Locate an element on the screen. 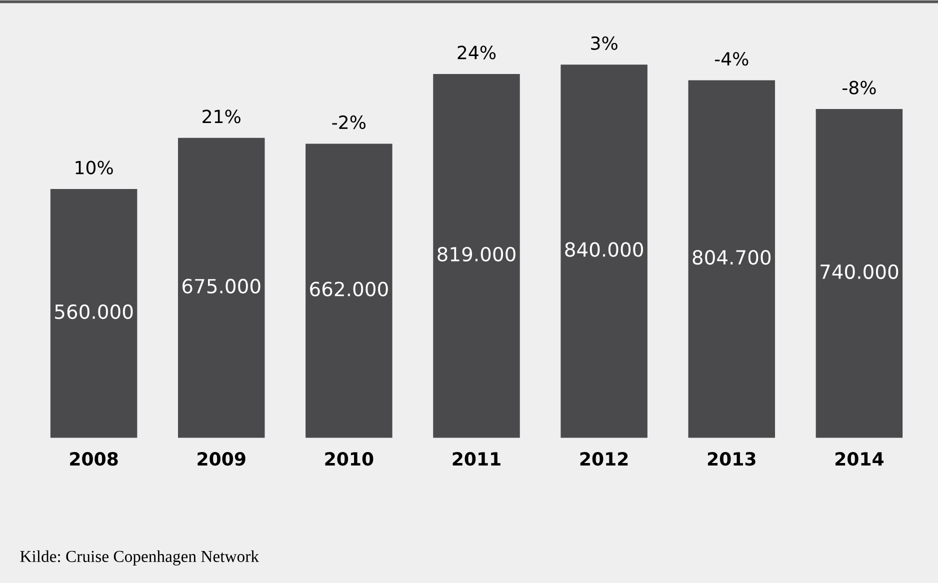  annotation: -8% is located at coordinates (859, 87).